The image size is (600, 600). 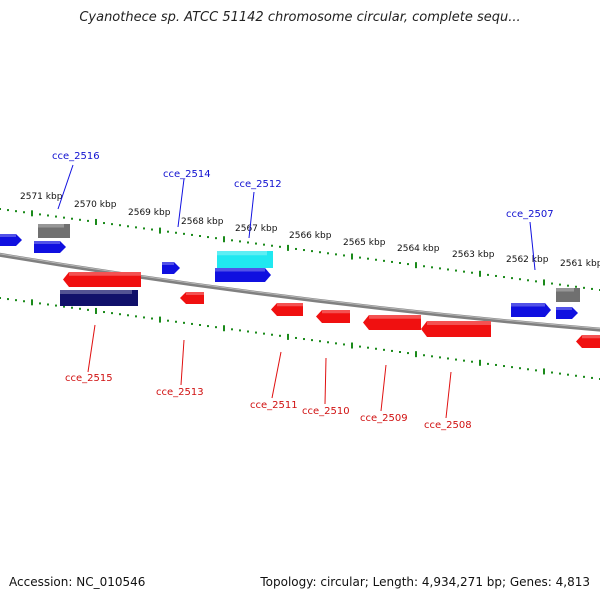 What do you see at coordinates (41, 197) in the screenshot?
I see `ruler-label: 2571 kbp` at bounding box center [41, 197].